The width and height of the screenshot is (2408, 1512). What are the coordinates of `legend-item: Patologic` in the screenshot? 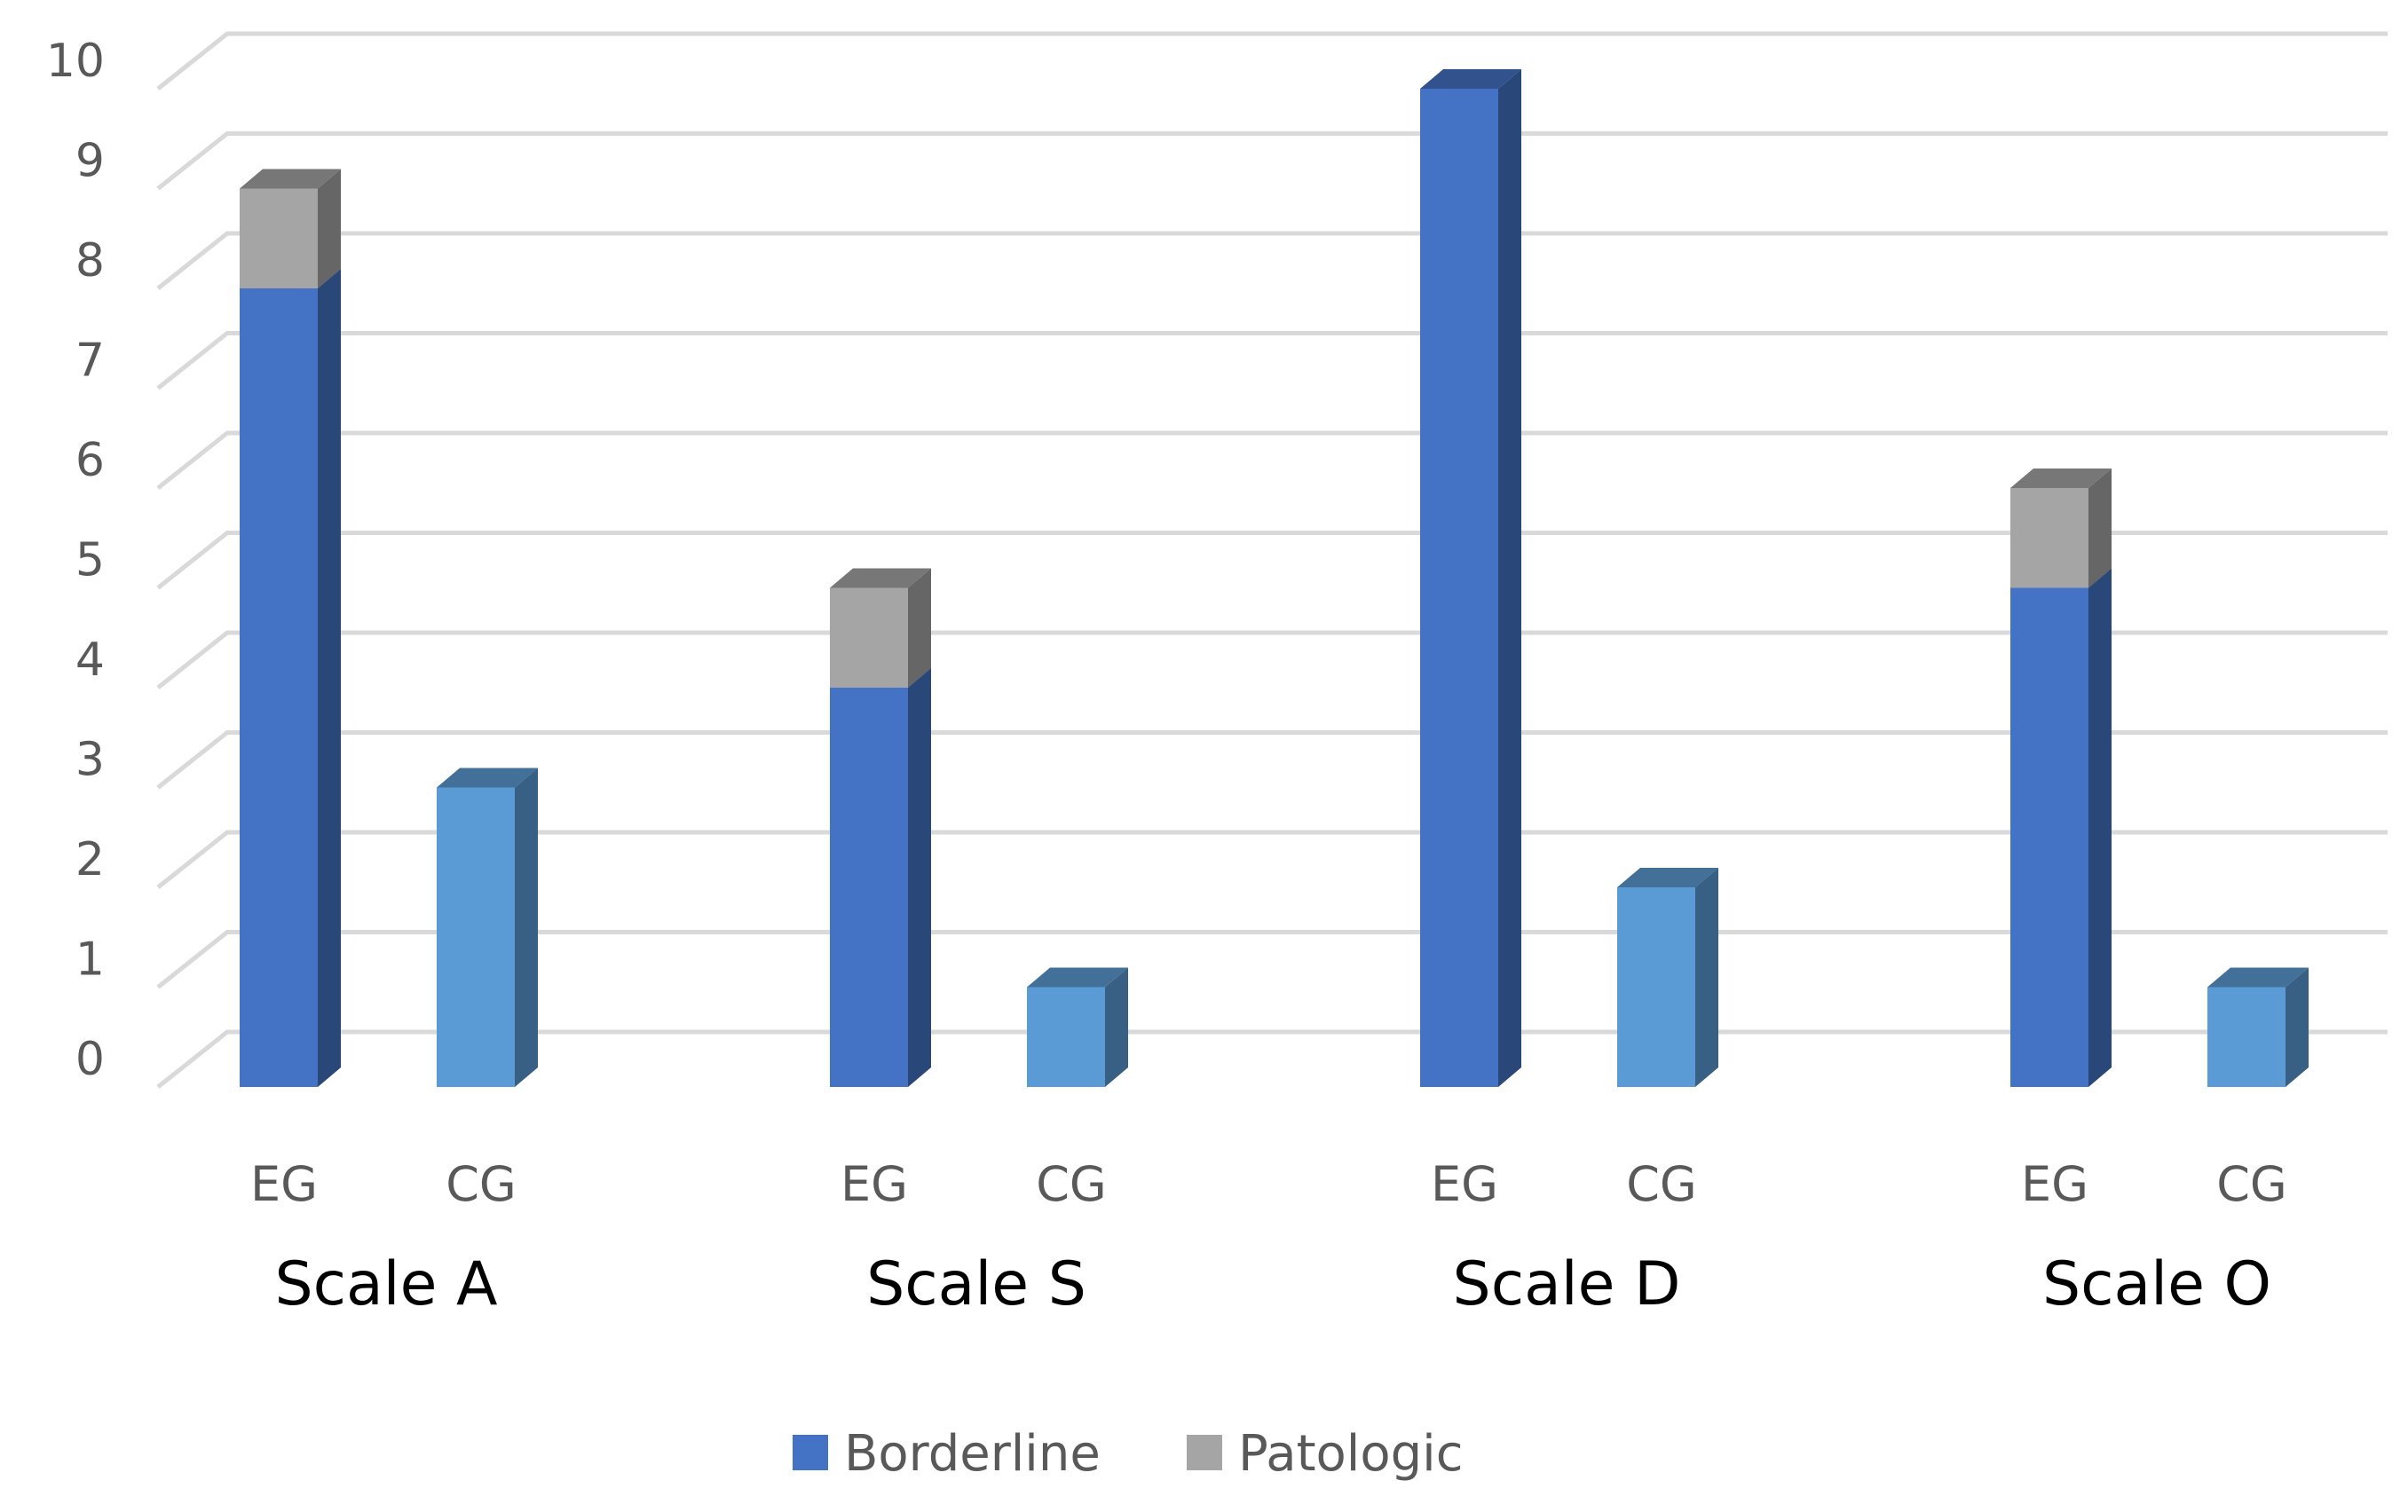 It's located at (1326, 1454).